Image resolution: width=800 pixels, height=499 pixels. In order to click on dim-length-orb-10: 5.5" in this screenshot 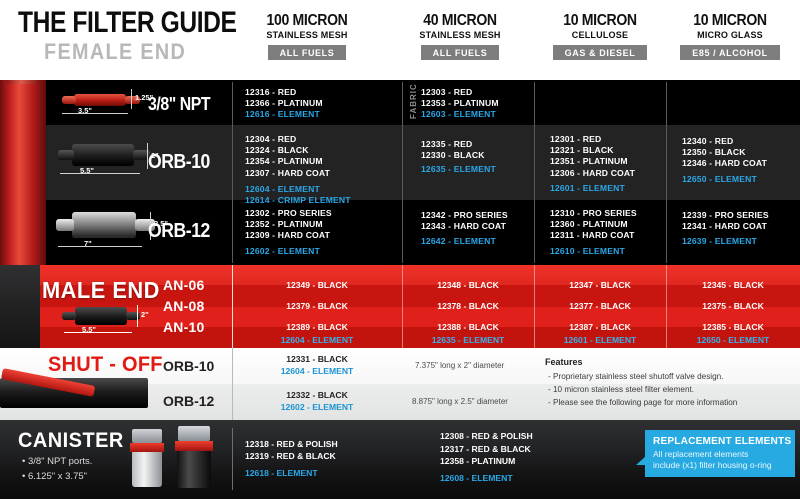, I will do `click(87, 170)`.